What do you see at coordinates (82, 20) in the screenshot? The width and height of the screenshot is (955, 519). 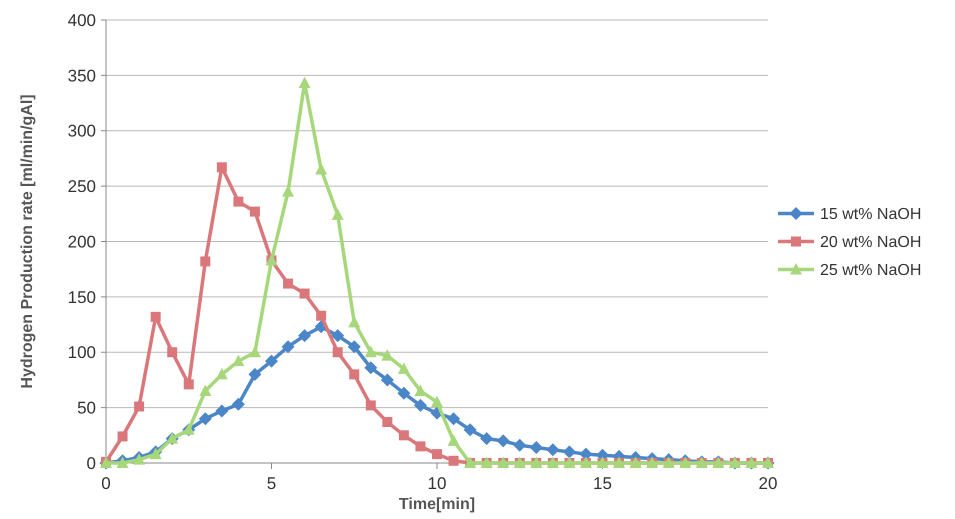 I see `y-tick-label: 400` at bounding box center [82, 20].